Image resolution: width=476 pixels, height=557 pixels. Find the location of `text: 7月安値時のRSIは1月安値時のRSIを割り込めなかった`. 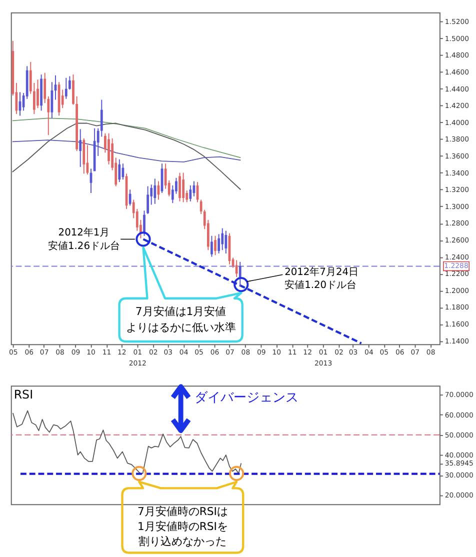

text: 7月安値時のRSIは1月安値時のRSIを割り込めなかった is located at coordinates (182, 526).